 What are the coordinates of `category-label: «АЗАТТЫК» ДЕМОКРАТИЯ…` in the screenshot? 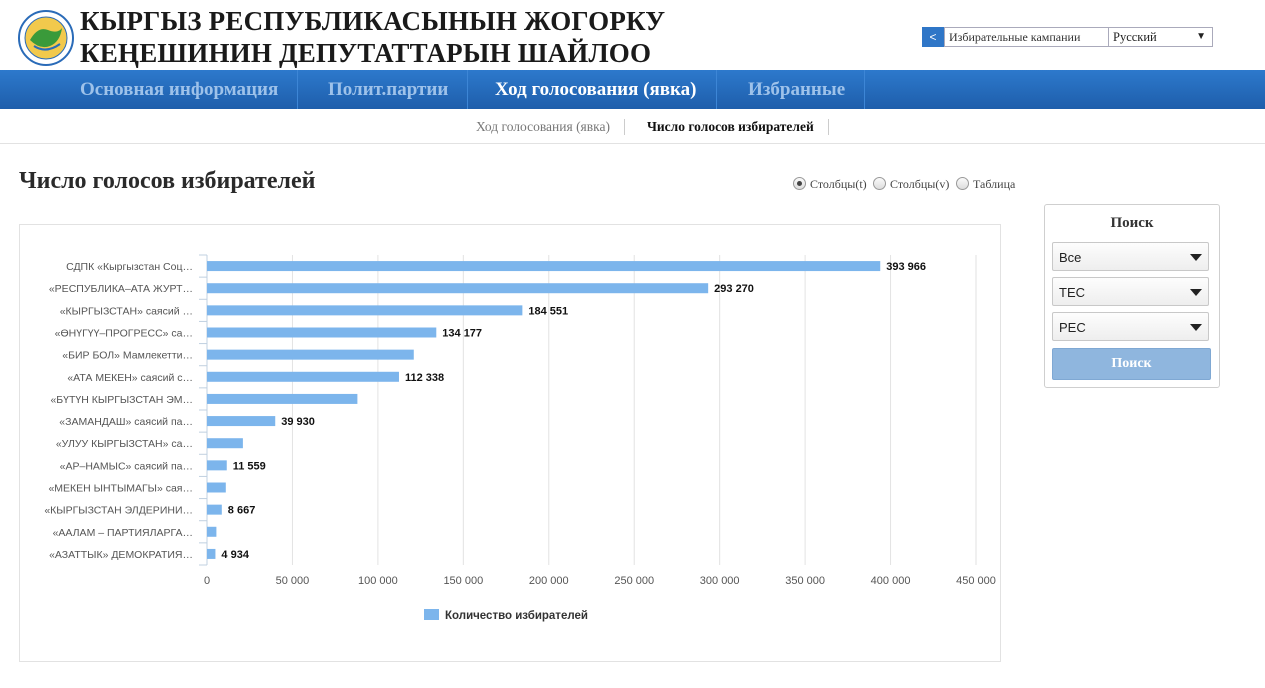 It's located at (121, 555).